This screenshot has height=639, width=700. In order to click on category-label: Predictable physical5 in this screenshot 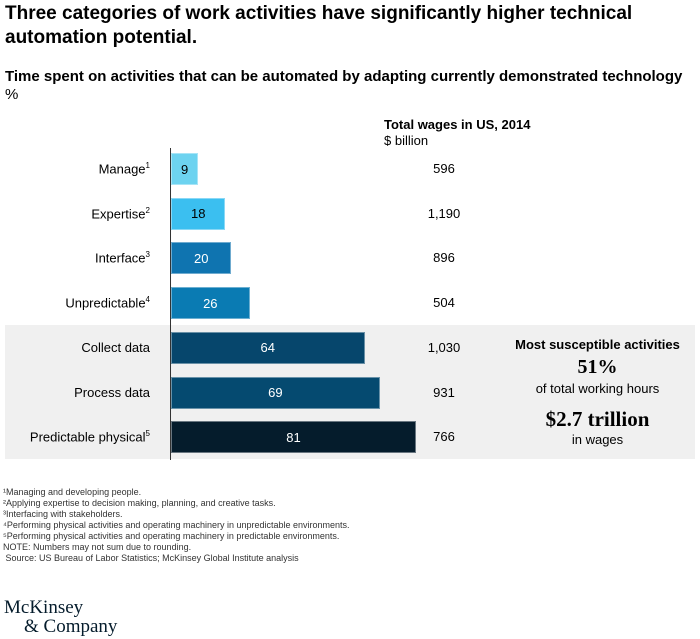, I will do `click(90, 436)`.